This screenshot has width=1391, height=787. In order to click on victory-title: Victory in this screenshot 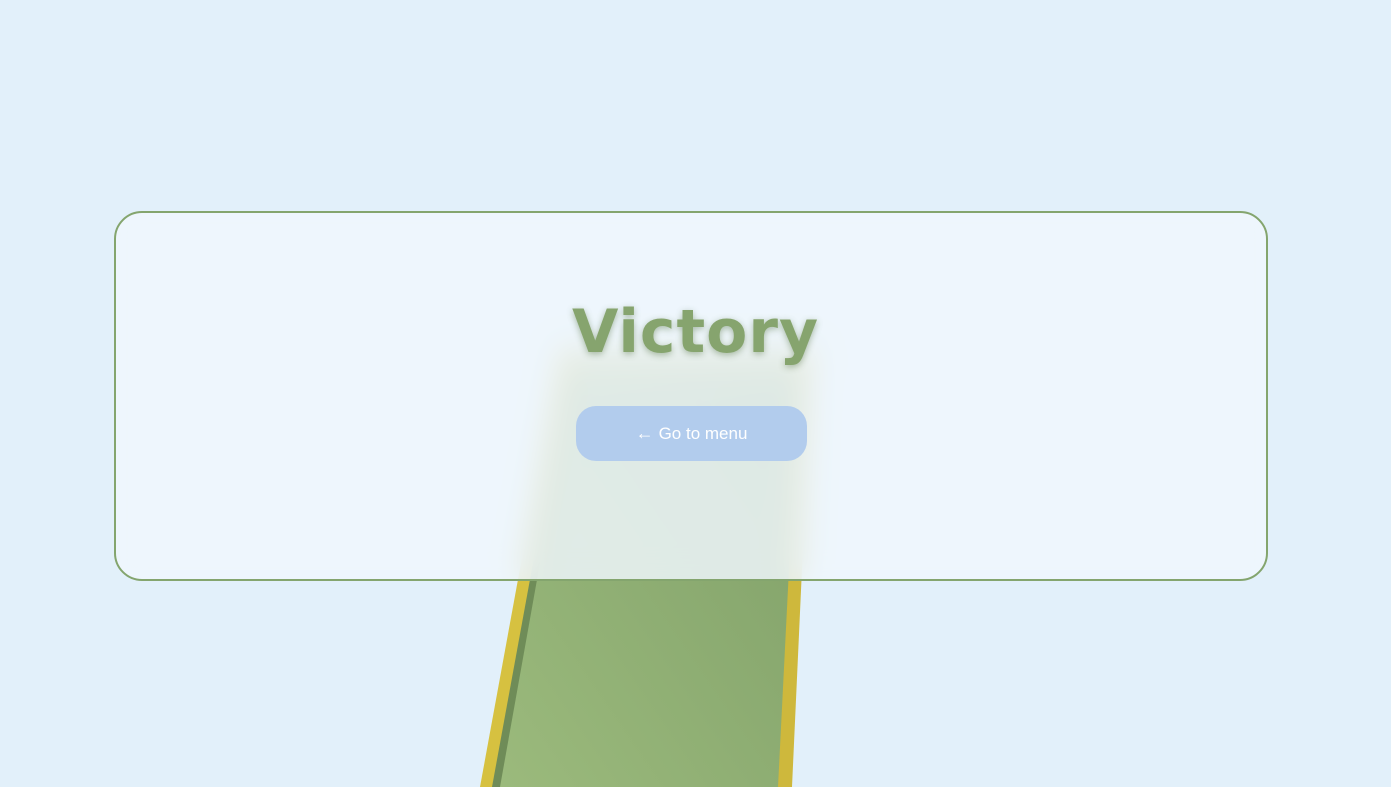, I will do `click(695, 332)`.